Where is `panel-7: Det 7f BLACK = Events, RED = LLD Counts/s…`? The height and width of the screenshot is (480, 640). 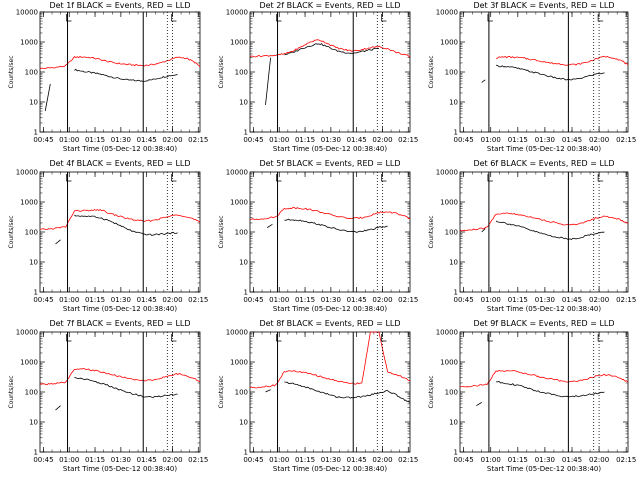 panel-7: Det 7f BLACK = Events, RED = LLD Counts/s… is located at coordinates (108, 396).